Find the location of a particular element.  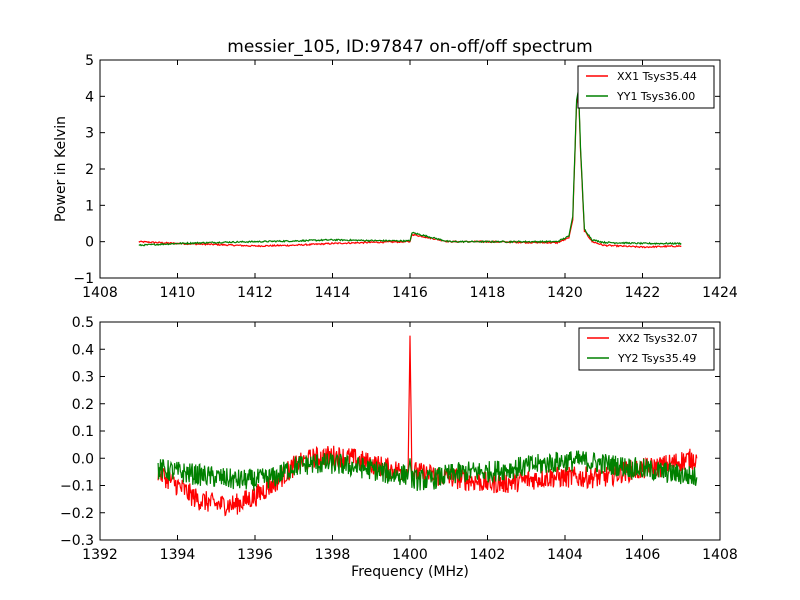

bottom-x-tick-label: 1404 is located at coordinates (565, 555).